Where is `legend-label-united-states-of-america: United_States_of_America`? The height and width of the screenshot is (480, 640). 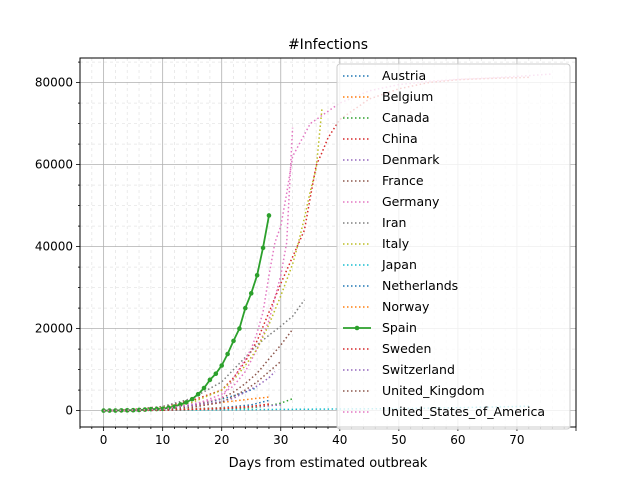
legend-label-united-states-of-america: United_States_of_America is located at coordinates (463, 411).